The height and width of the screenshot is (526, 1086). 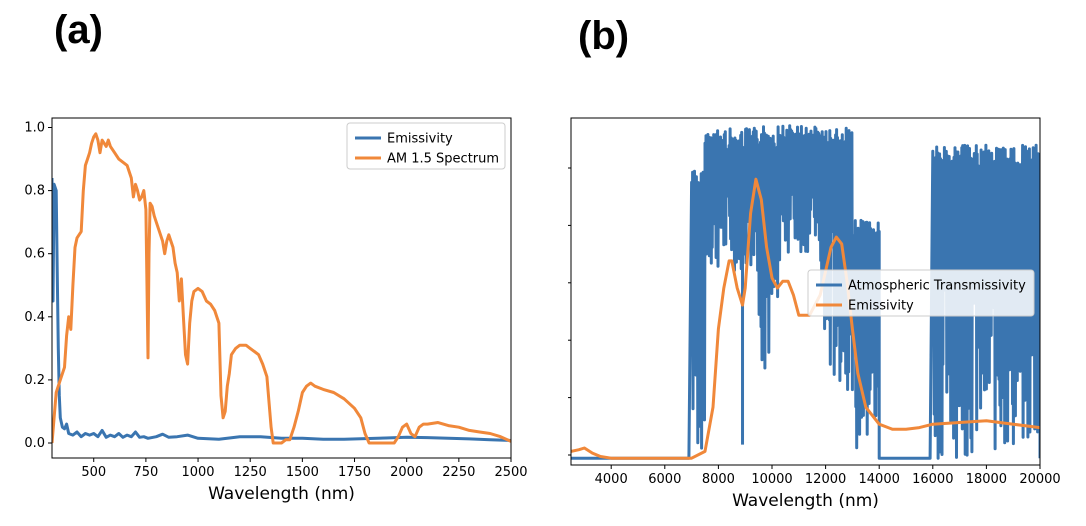 What do you see at coordinates (1039, 479) in the screenshot?
I see `x-tick-label-b-8: 20000` at bounding box center [1039, 479].